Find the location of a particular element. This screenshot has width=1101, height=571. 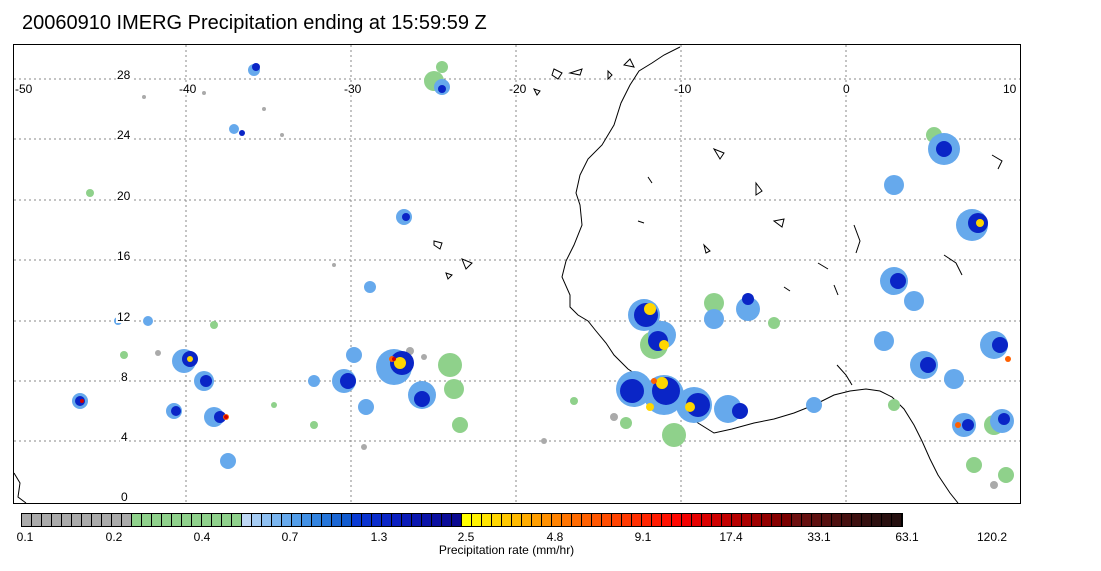

lon-label-3: -20 is located at coordinates (518, 89).